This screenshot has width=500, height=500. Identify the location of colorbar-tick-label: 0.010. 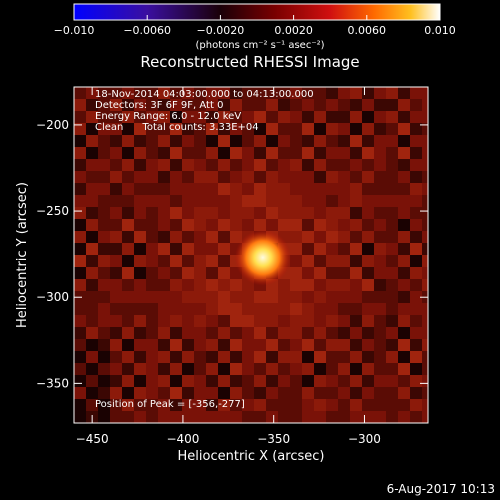
(440, 30).